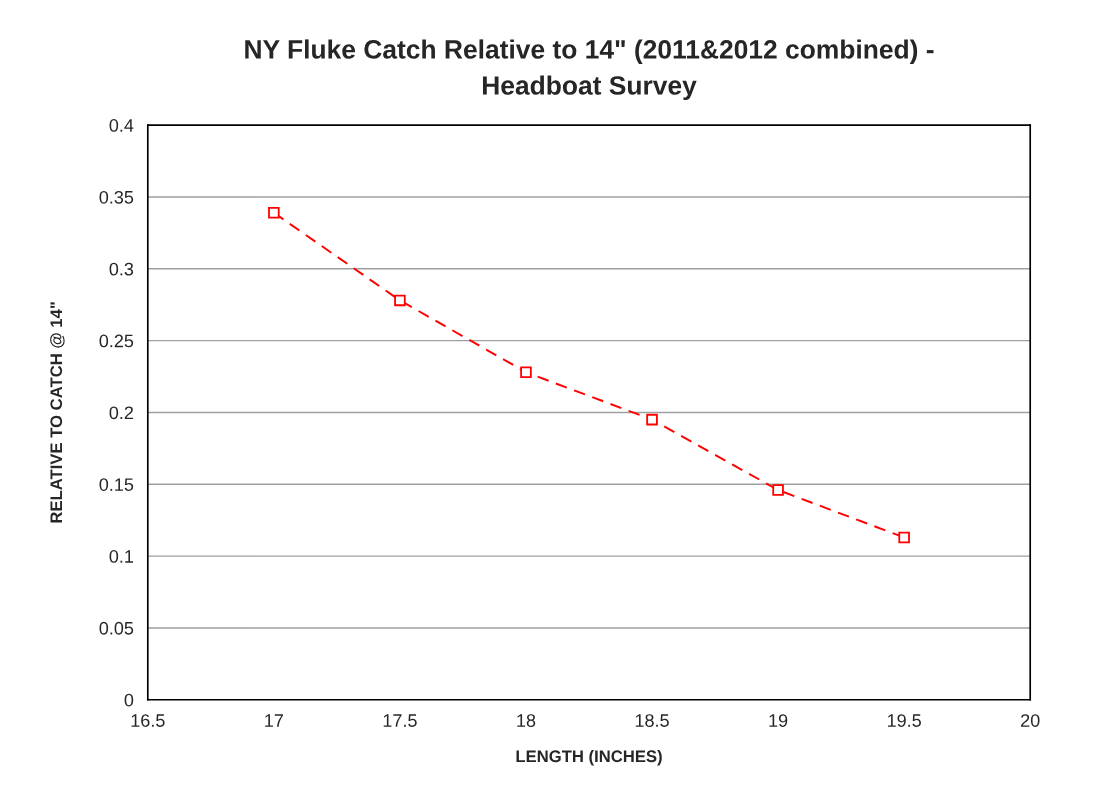 This screenshot has width=1103, height=797. I want to click on x-axis-title: LENGTH (INCHES), so click(589, 757).